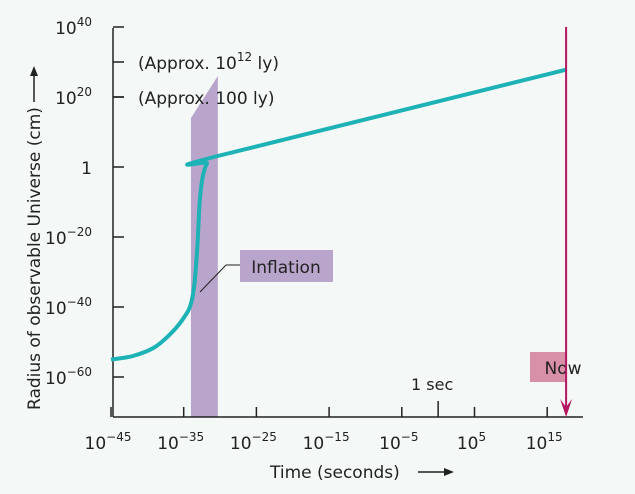 The image size is (635, 494). I want to click on inflation-band, so click(204, 246).